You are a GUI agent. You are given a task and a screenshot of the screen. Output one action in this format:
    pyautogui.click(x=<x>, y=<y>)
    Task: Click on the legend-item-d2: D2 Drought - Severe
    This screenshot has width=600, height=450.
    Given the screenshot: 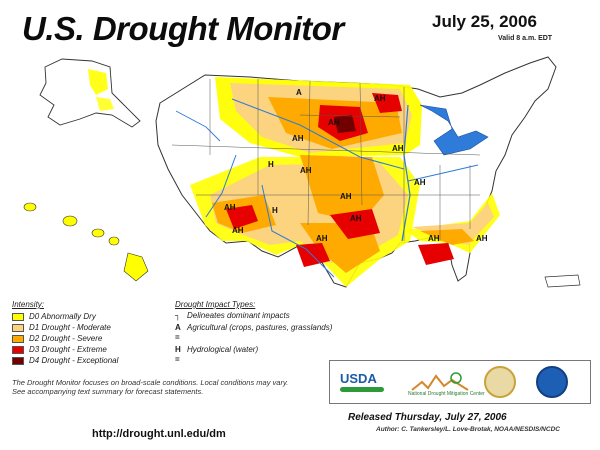 What is the action you would take?
    pyautogui.click(x=92, y=338)
    